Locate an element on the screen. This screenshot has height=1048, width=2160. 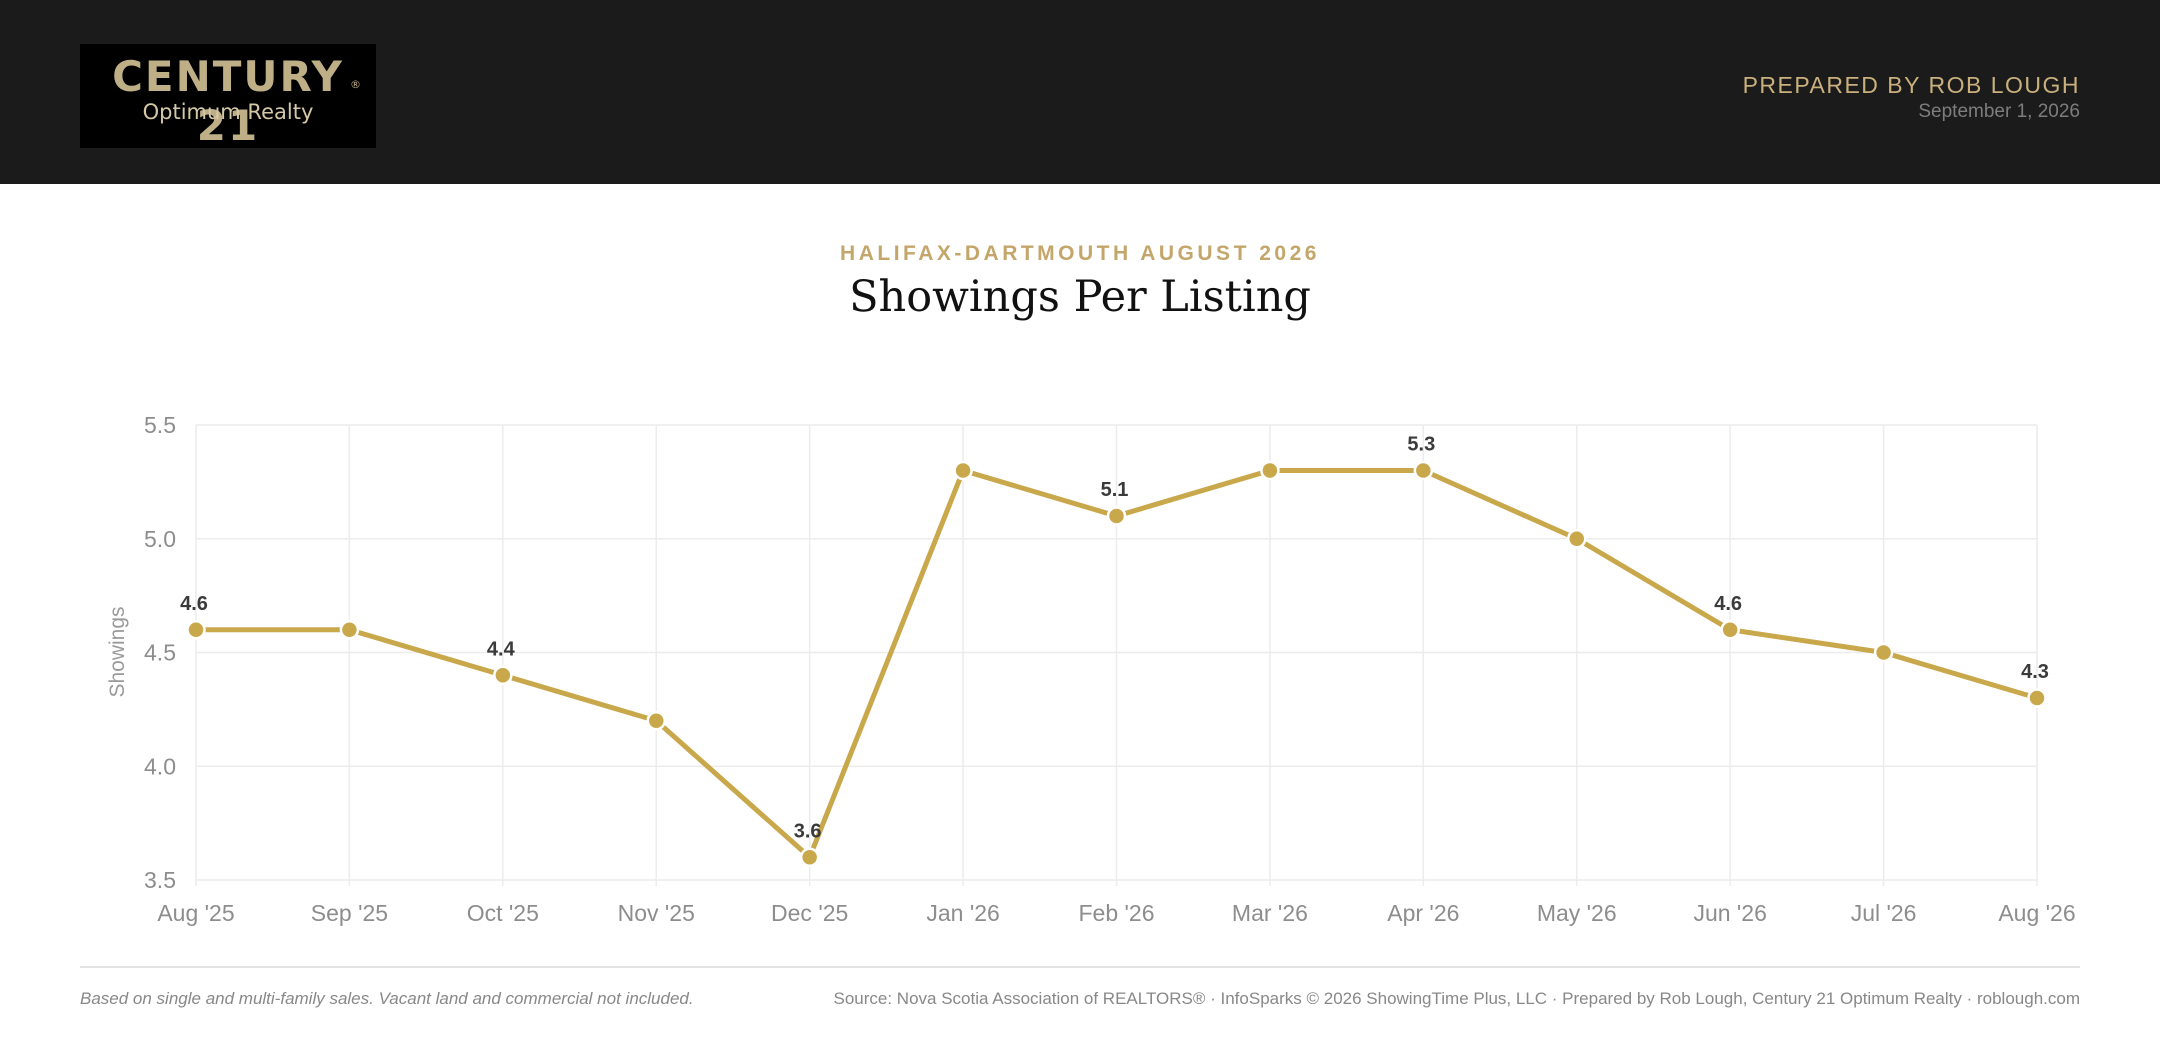
y-tick-label: 5.5 is located at coordinates (160, 425).